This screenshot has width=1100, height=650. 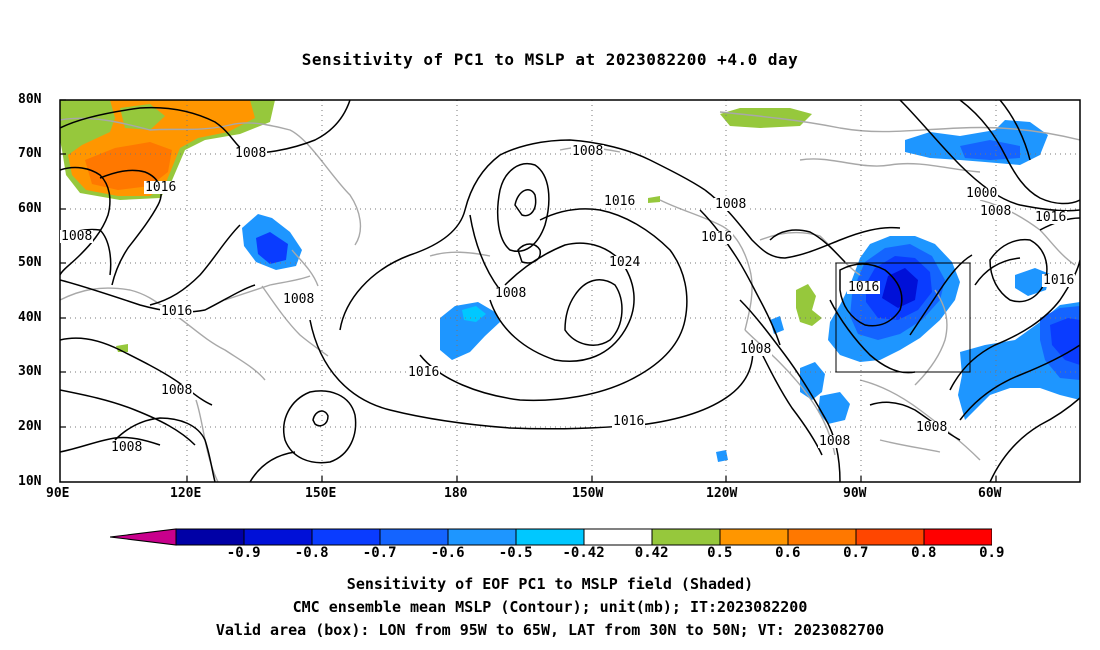 What do you see at coordinates (651, 553) in the screenshot?
I see `colorbar-tick-label: 0.42` at bounding box center [651, 553].